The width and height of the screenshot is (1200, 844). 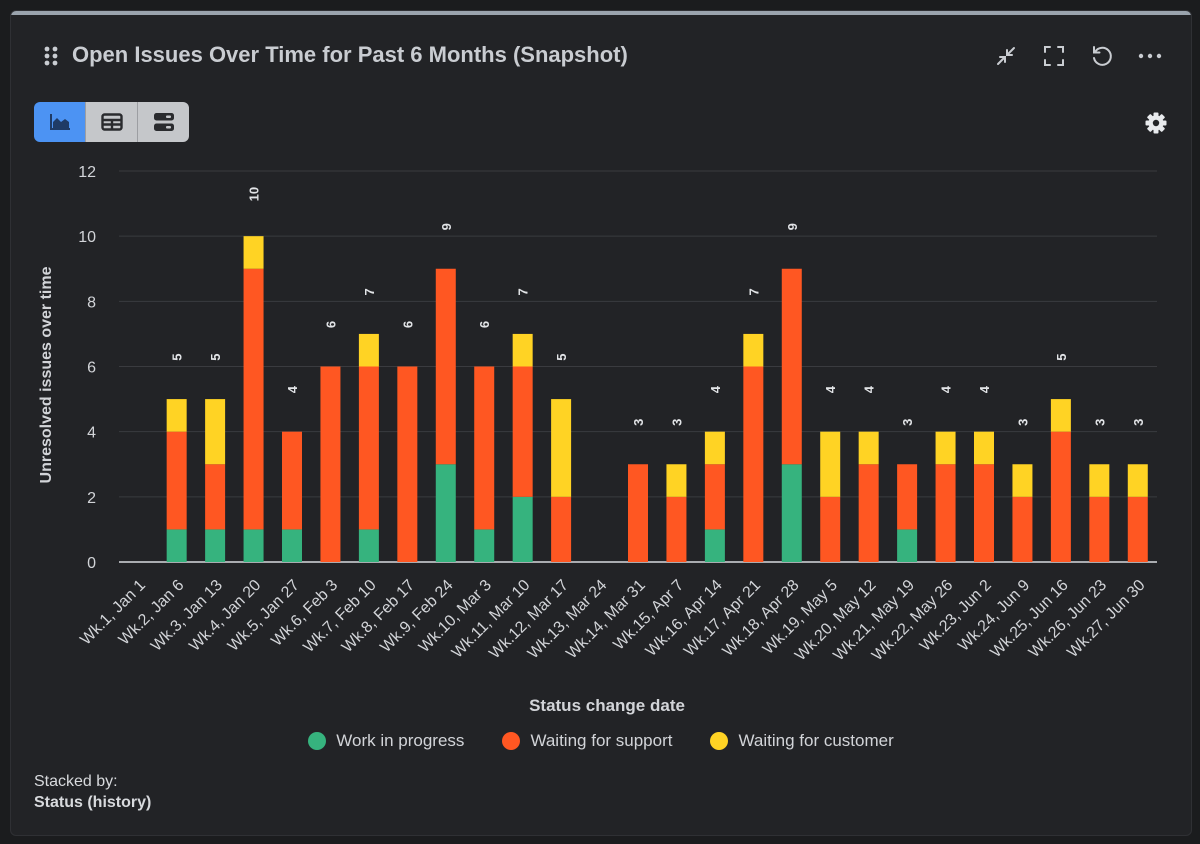 I want to click on legend-item-work-in-progress: Work in progress, so click(x=386, y=741).